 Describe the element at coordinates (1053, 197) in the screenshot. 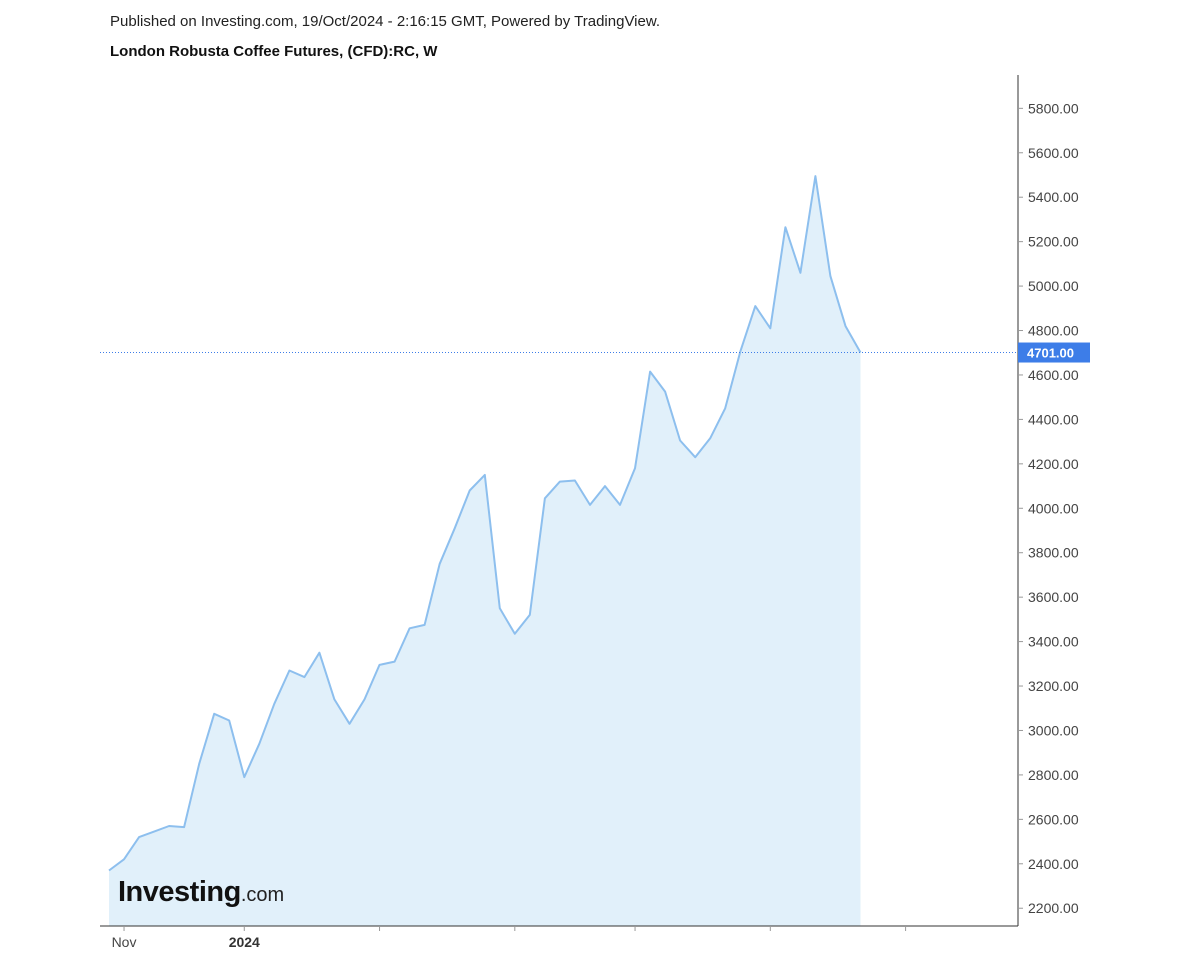

I see `y-tick-label: 5400.00` at that location.